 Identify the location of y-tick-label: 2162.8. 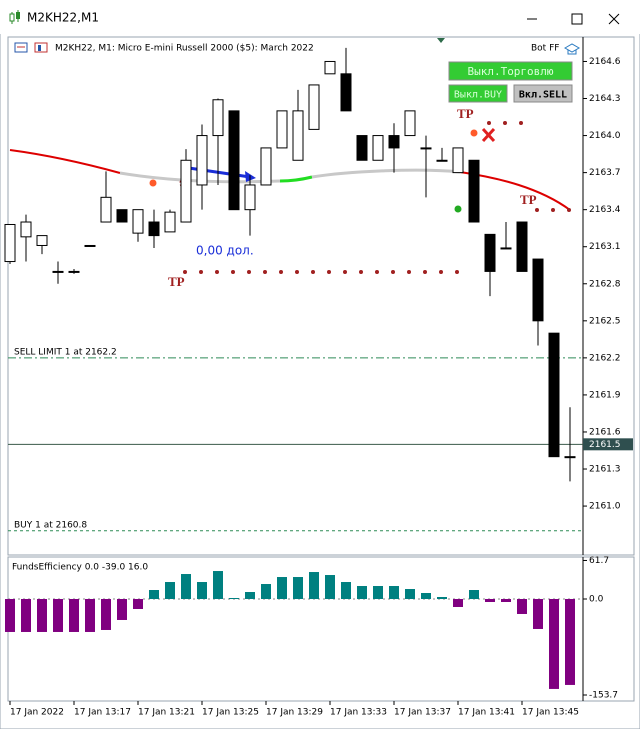
(605, 284).